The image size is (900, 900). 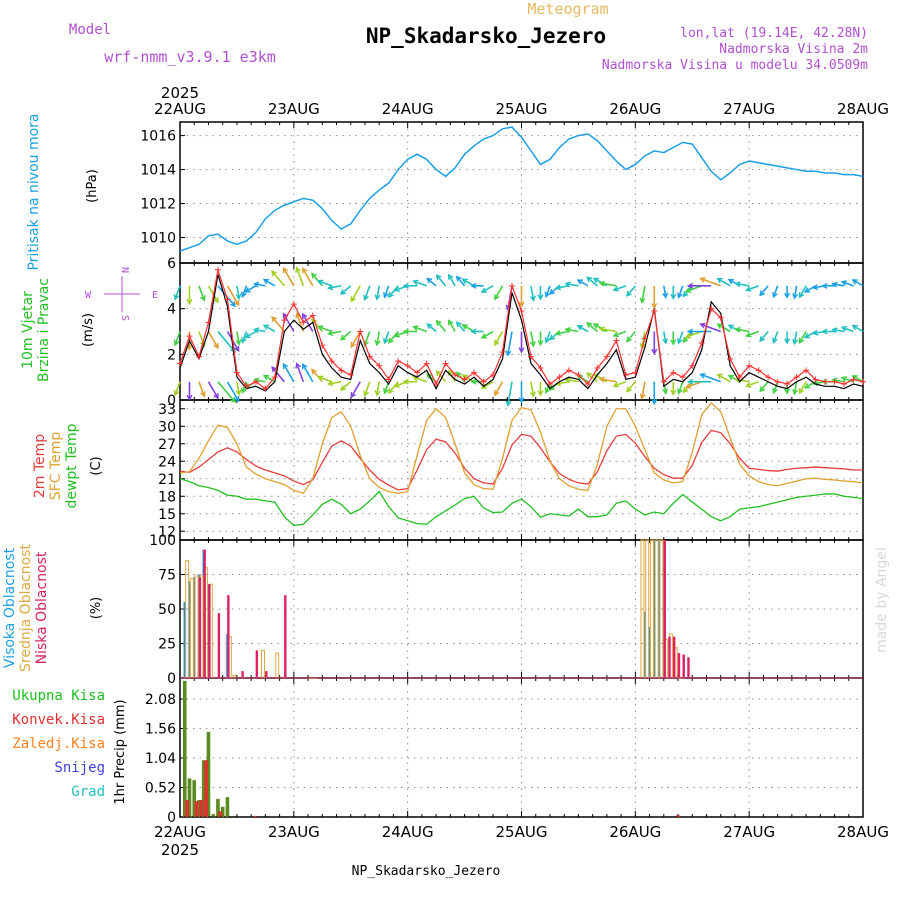 I want to click on y-tick-label: 12, so click(x=167, y=532).